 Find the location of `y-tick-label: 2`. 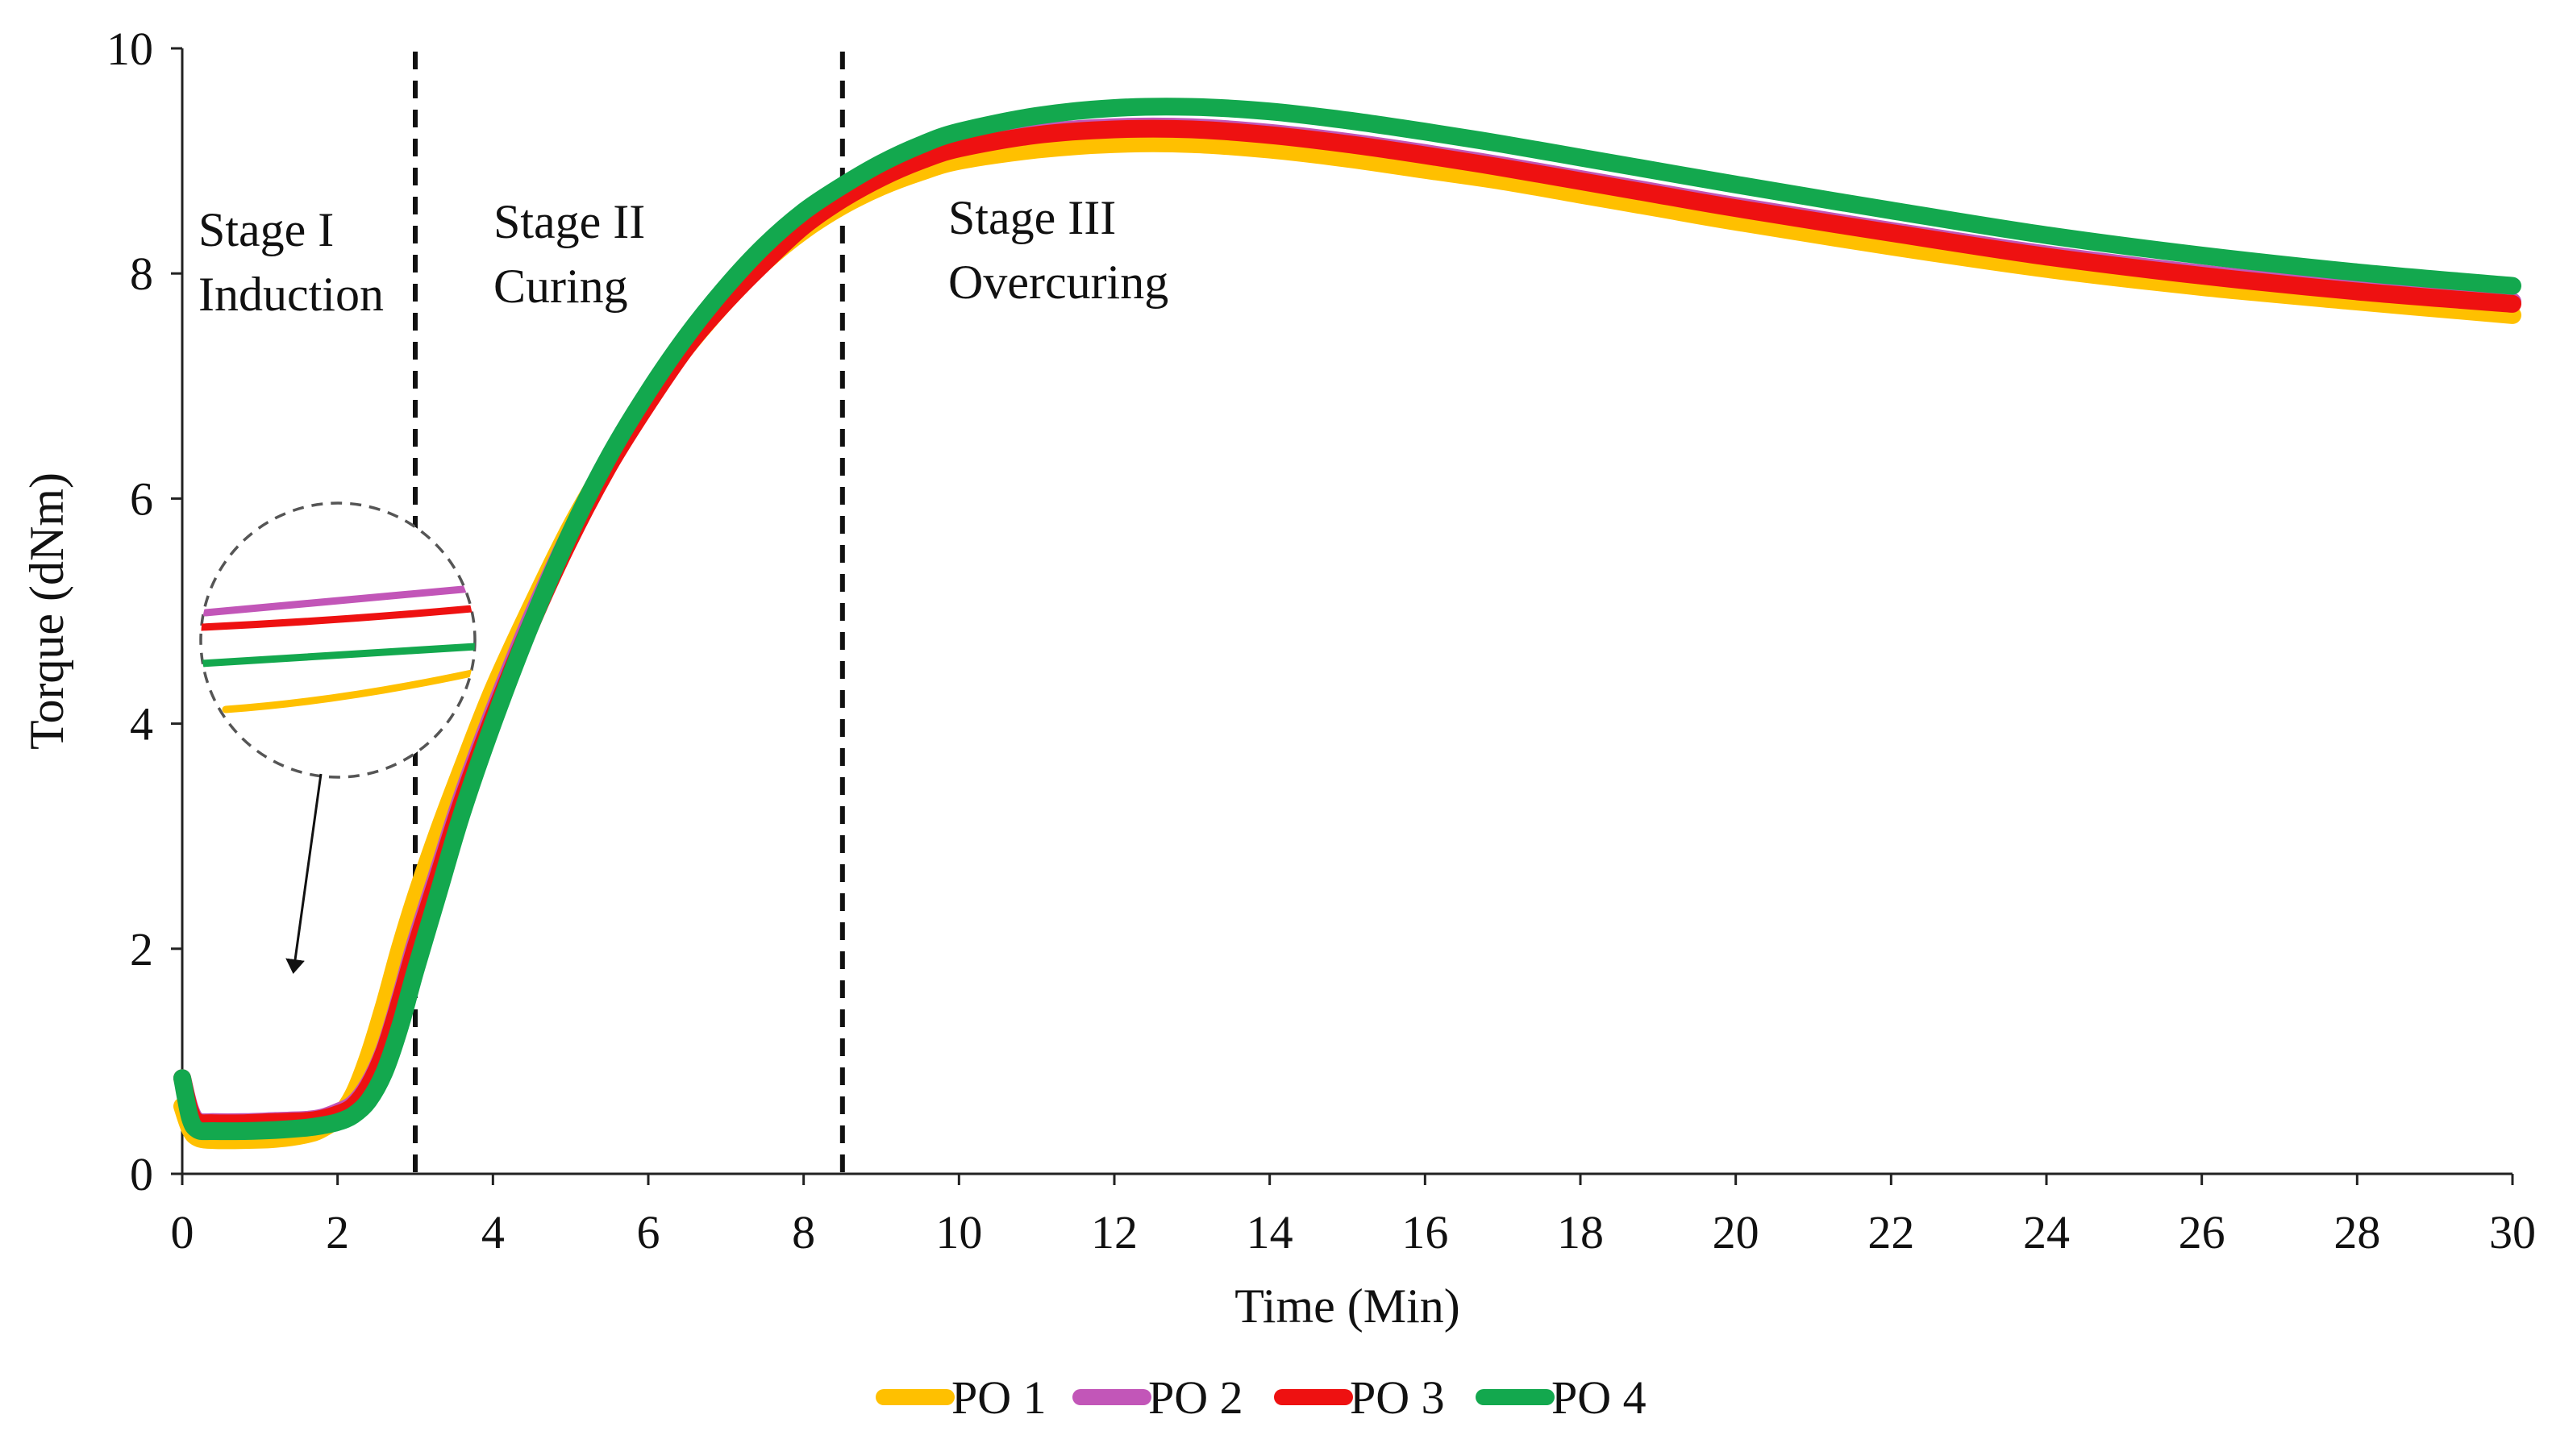

y-tick-label: 2 is located at coordinates (141, 949).